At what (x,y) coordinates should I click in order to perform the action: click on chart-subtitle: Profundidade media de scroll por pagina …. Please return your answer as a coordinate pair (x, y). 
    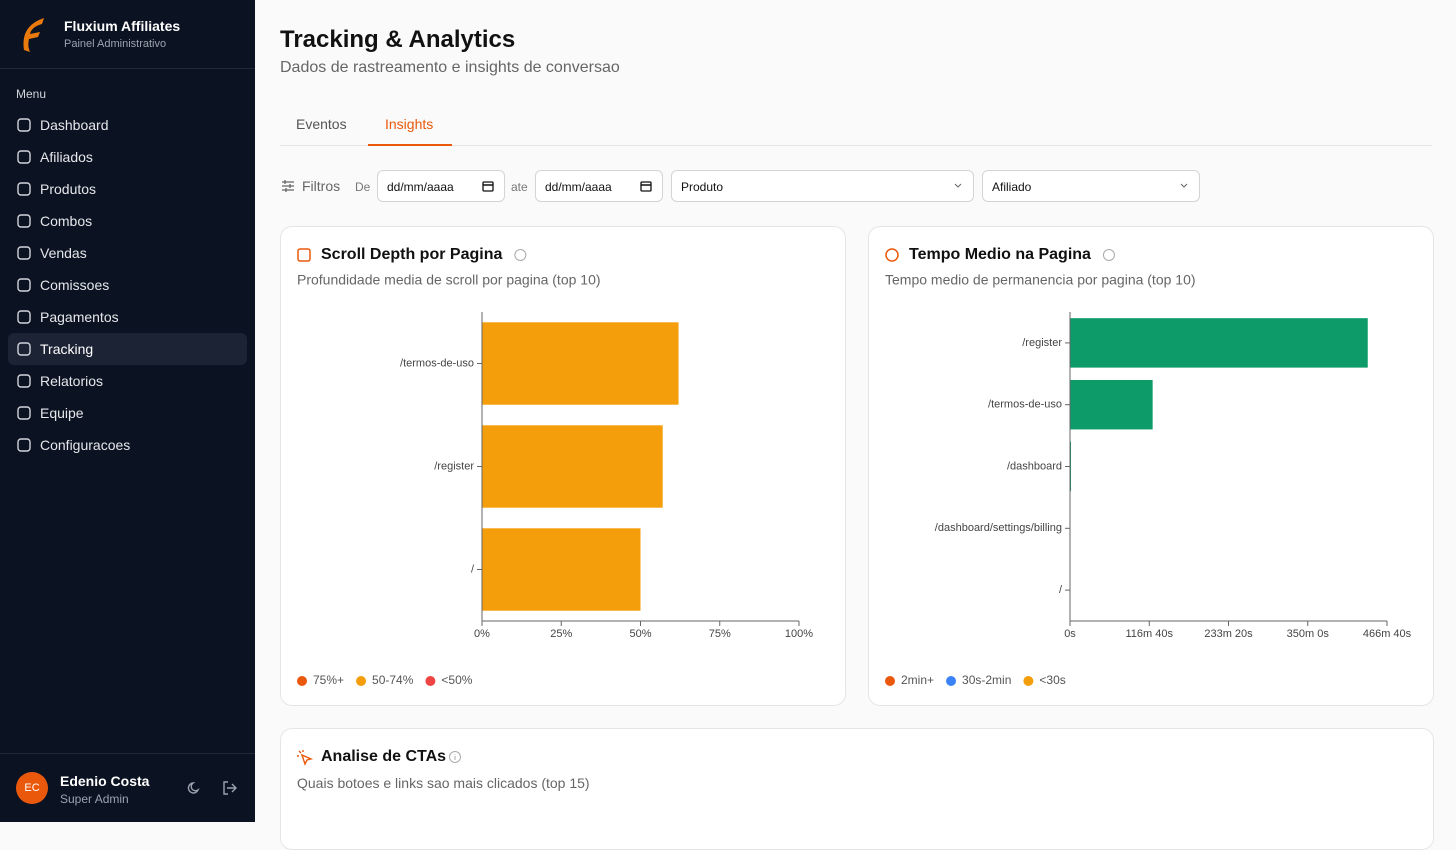
    Looking at the image, I should click on (449, 280).